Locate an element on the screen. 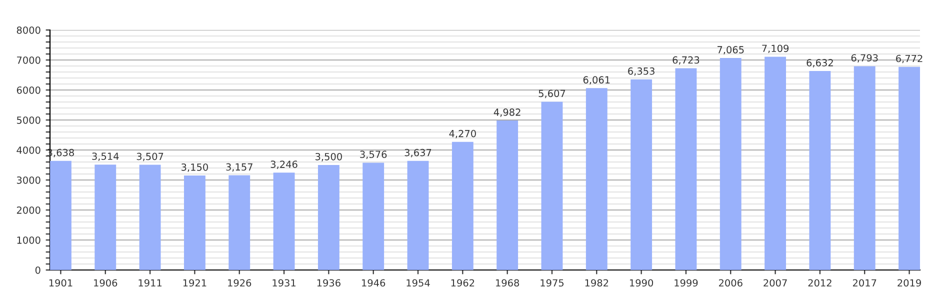  data-label: 3,157 is located at coordinates (239, 167).